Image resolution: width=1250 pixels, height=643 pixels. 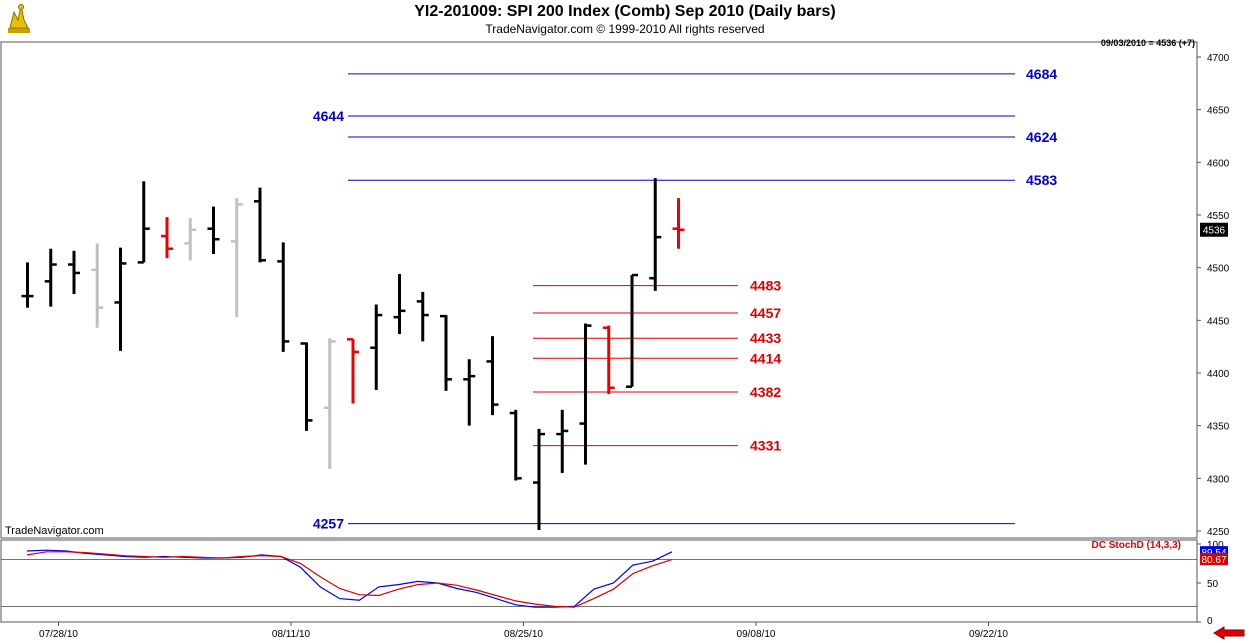 What do you see at coordinates (765, 358) in the screenshot?
I see `level-label: 4414` at bounding box center [765, 358].